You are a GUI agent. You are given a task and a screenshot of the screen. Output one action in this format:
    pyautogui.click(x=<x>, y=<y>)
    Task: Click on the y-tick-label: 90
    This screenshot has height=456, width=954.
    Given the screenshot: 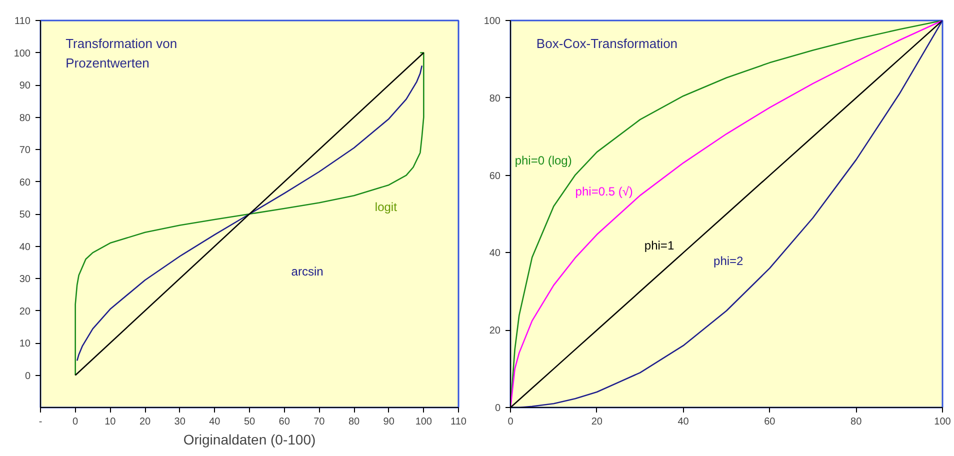 What is the action you would take?
    pyautogui.click(x=25, y=86)
    